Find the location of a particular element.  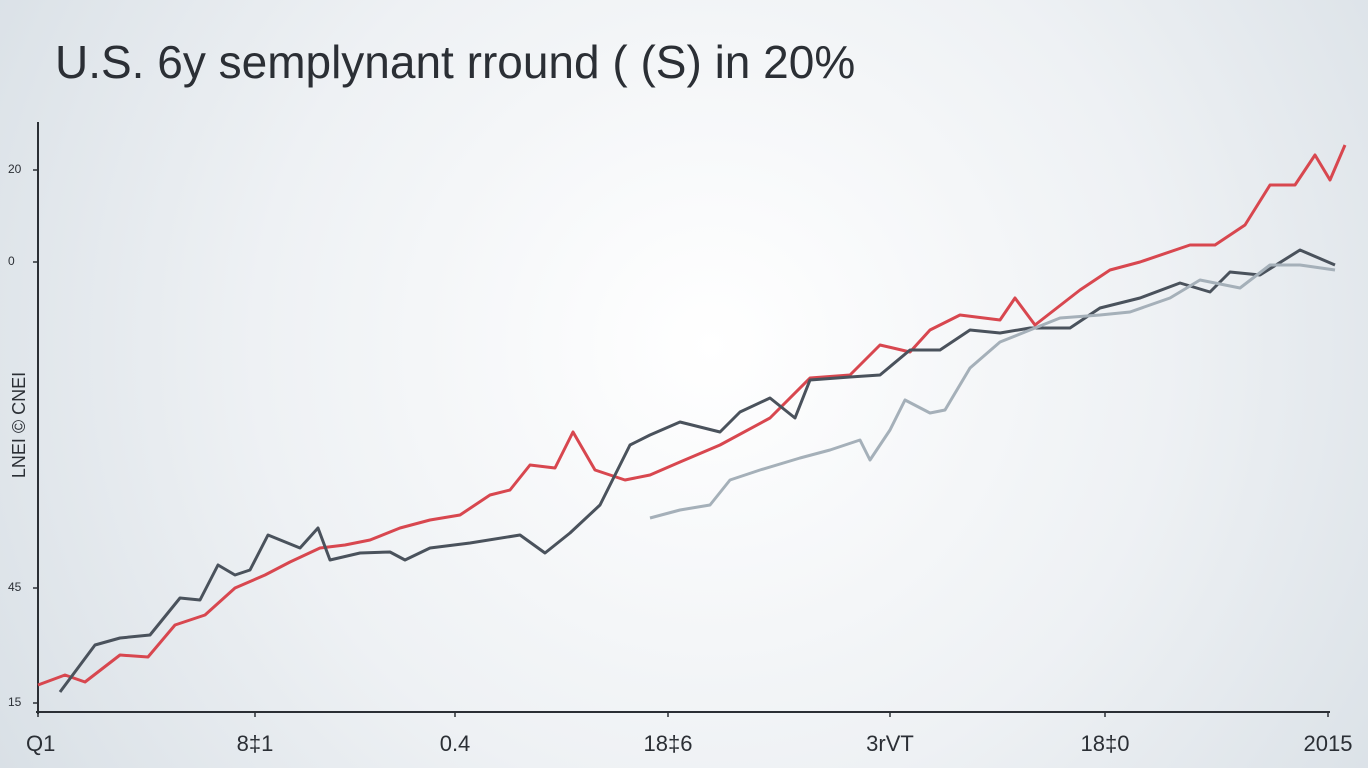

chart-title: U.S. 6y semplynant rround ( (S) in 20% is located at coordinates (455, 62).